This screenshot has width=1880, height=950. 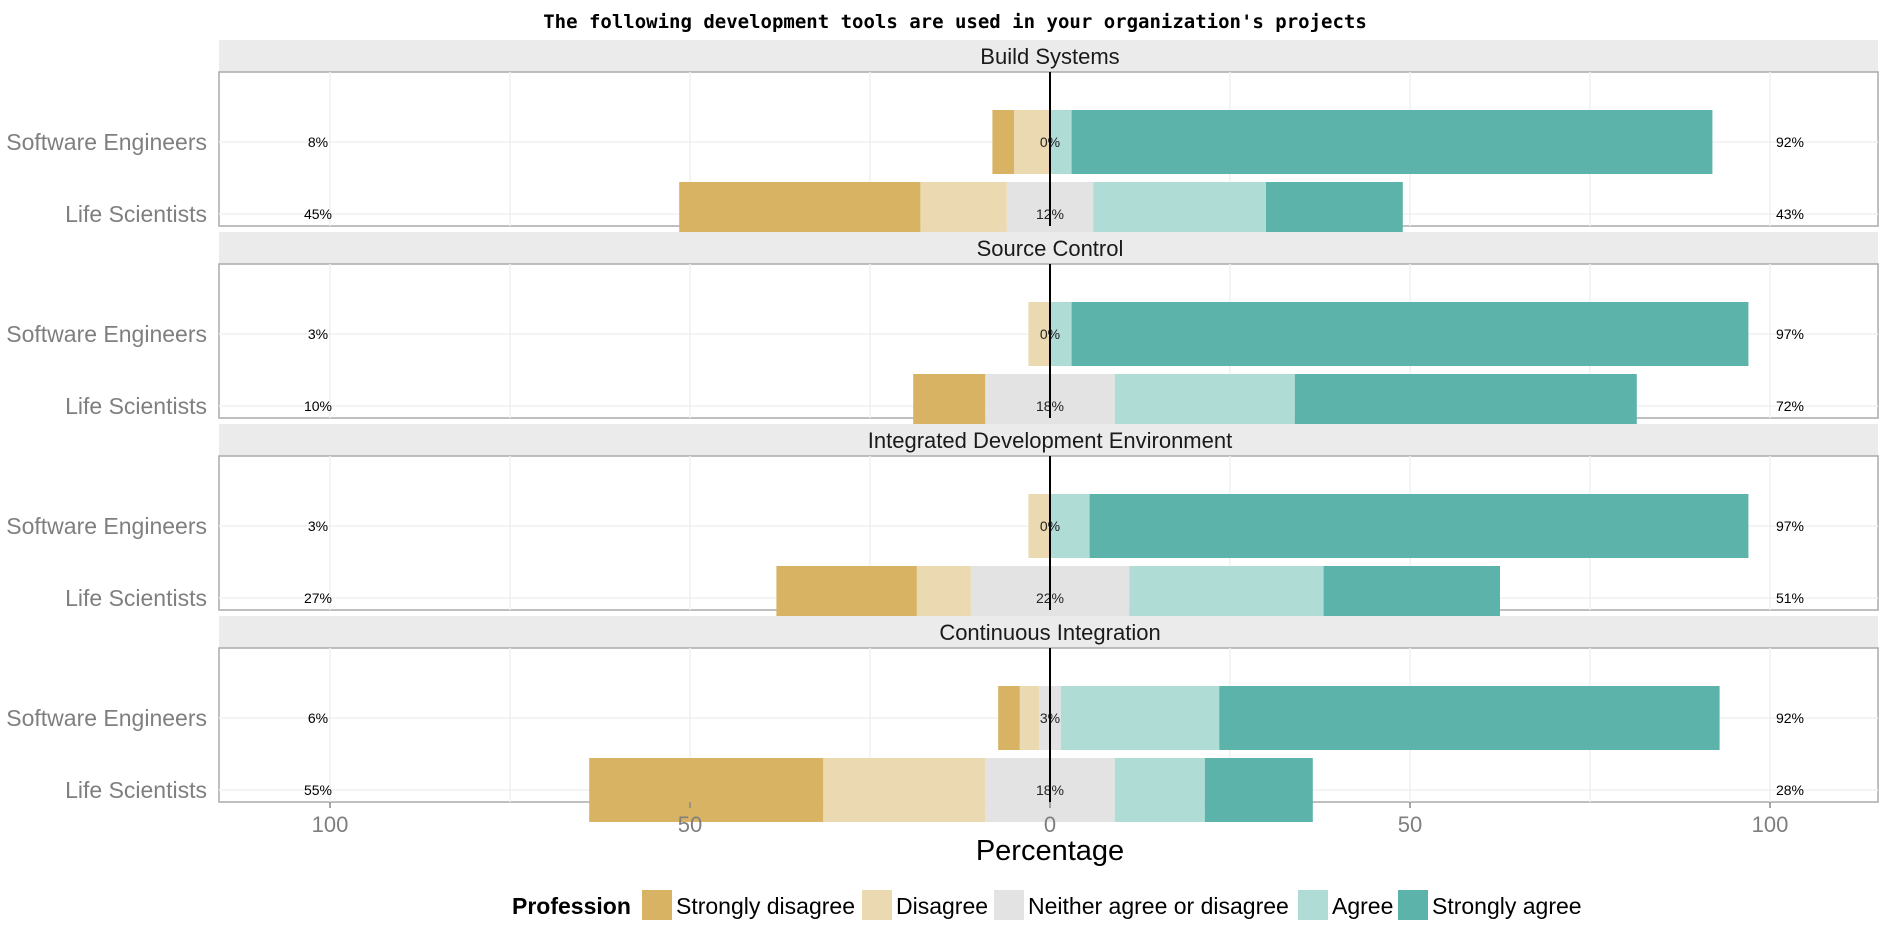 What do you see at coordinates (1790, 598) in the screenshot?
I see `right-percent-label: 51%` at bounding box center [1790, 598].